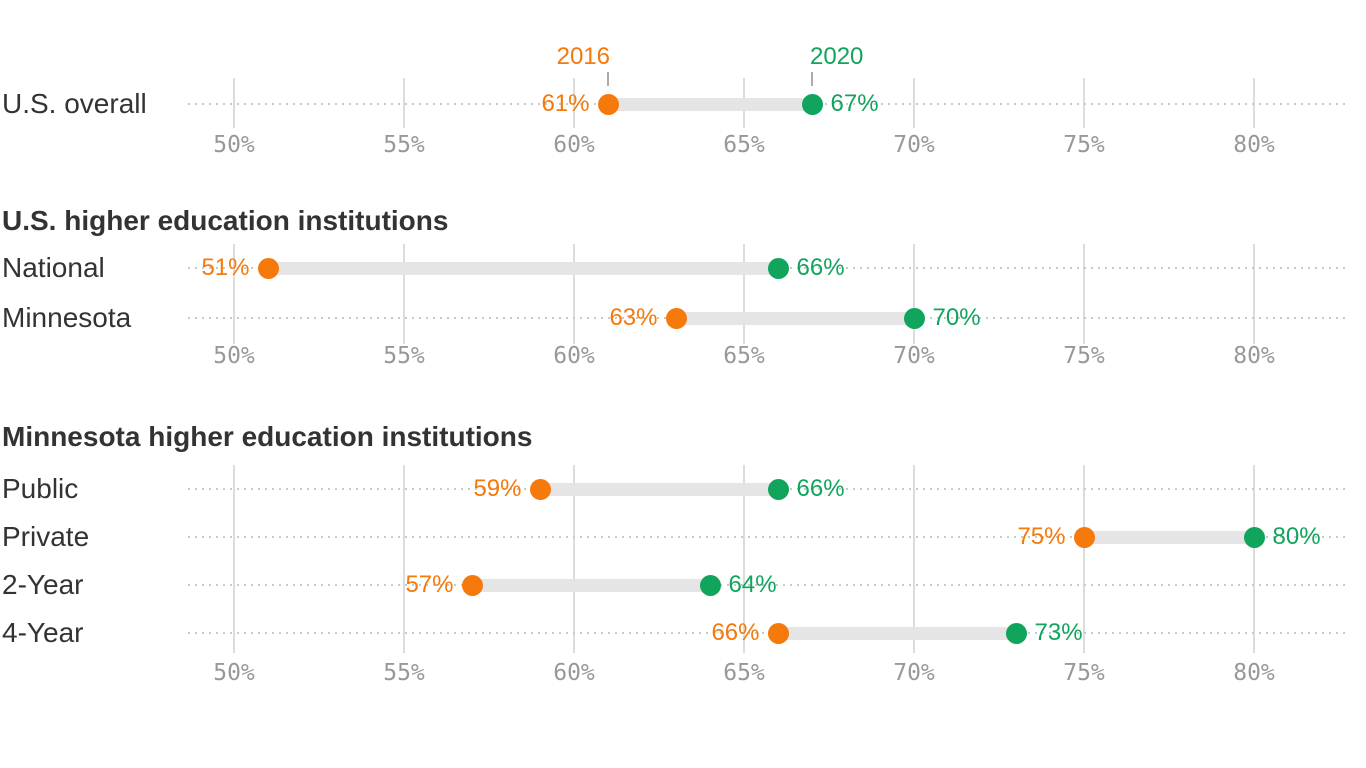 This screenshot has width=1366, height=768. I want to click on row-label: 4-Year, so click(43, 632).